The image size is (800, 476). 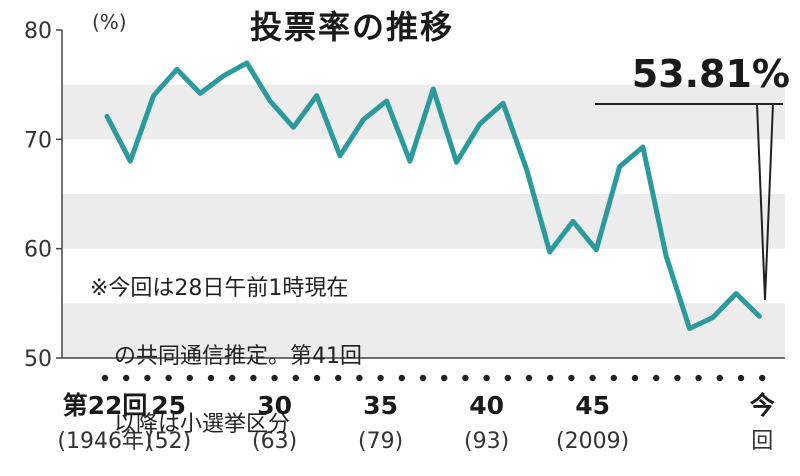 I want to click on y-axis-unit: (%), so click(x=109, y=22).